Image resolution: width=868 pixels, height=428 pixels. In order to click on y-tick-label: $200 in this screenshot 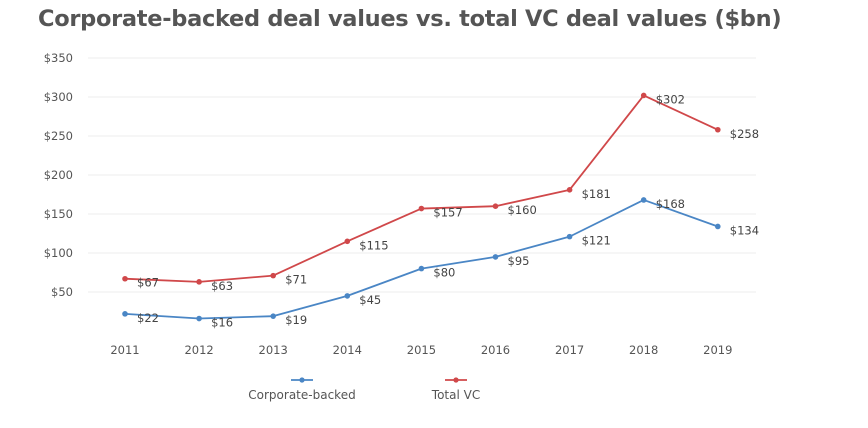, I will do `click(58, 175)`.